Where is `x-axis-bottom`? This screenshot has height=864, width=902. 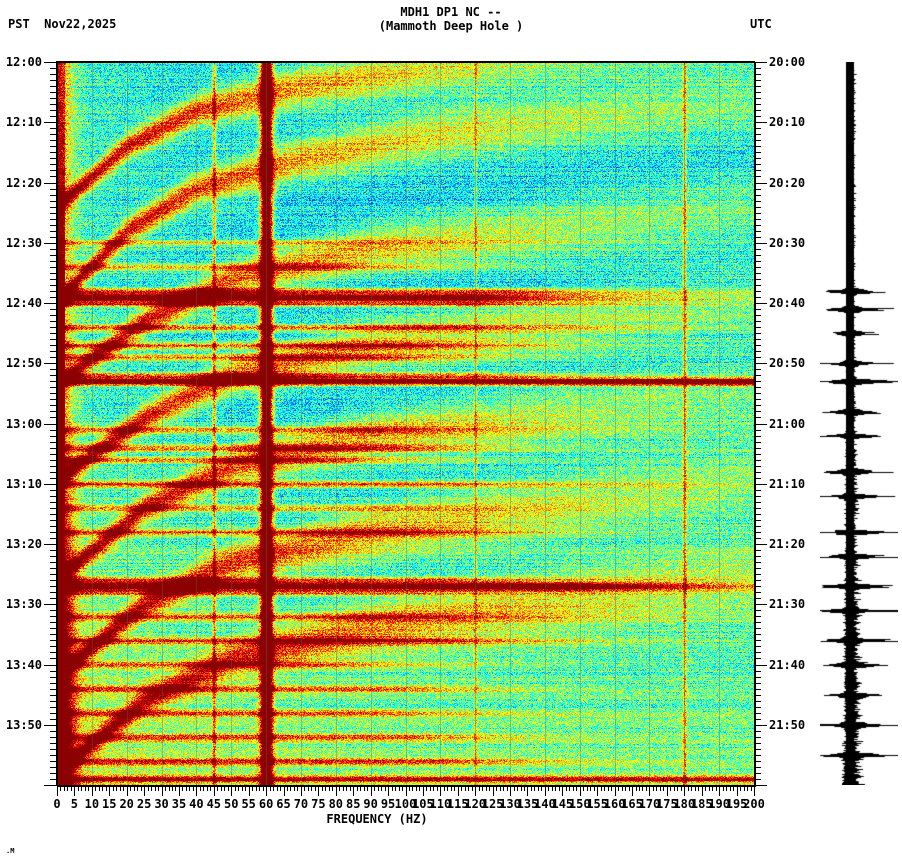
x-axis-bottom is located at coordinates (405, 785).